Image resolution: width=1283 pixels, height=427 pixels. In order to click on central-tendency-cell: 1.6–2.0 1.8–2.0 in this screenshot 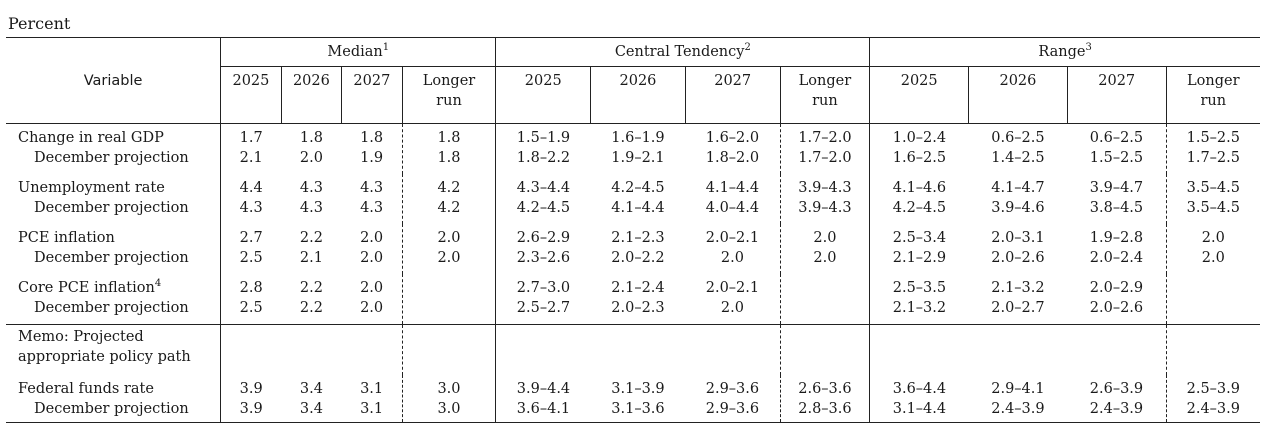, I will do `click(732, 148)`.